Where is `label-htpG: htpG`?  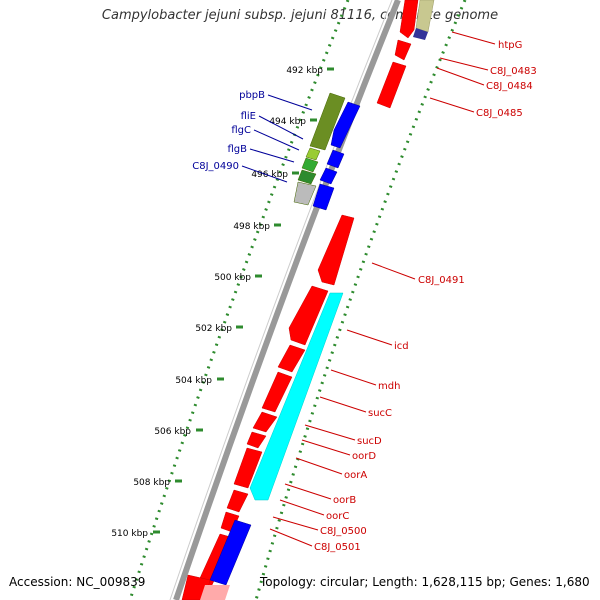 label-htpG: htpG is located at coordinates (510, 45).